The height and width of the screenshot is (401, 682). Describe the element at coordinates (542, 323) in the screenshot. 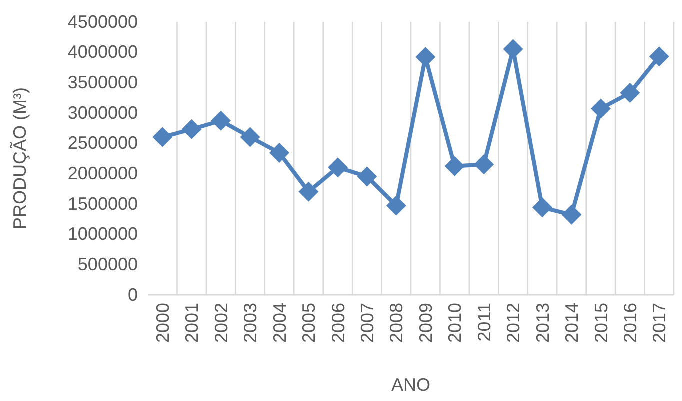

I see `x-tick-label: 2013` at that location.